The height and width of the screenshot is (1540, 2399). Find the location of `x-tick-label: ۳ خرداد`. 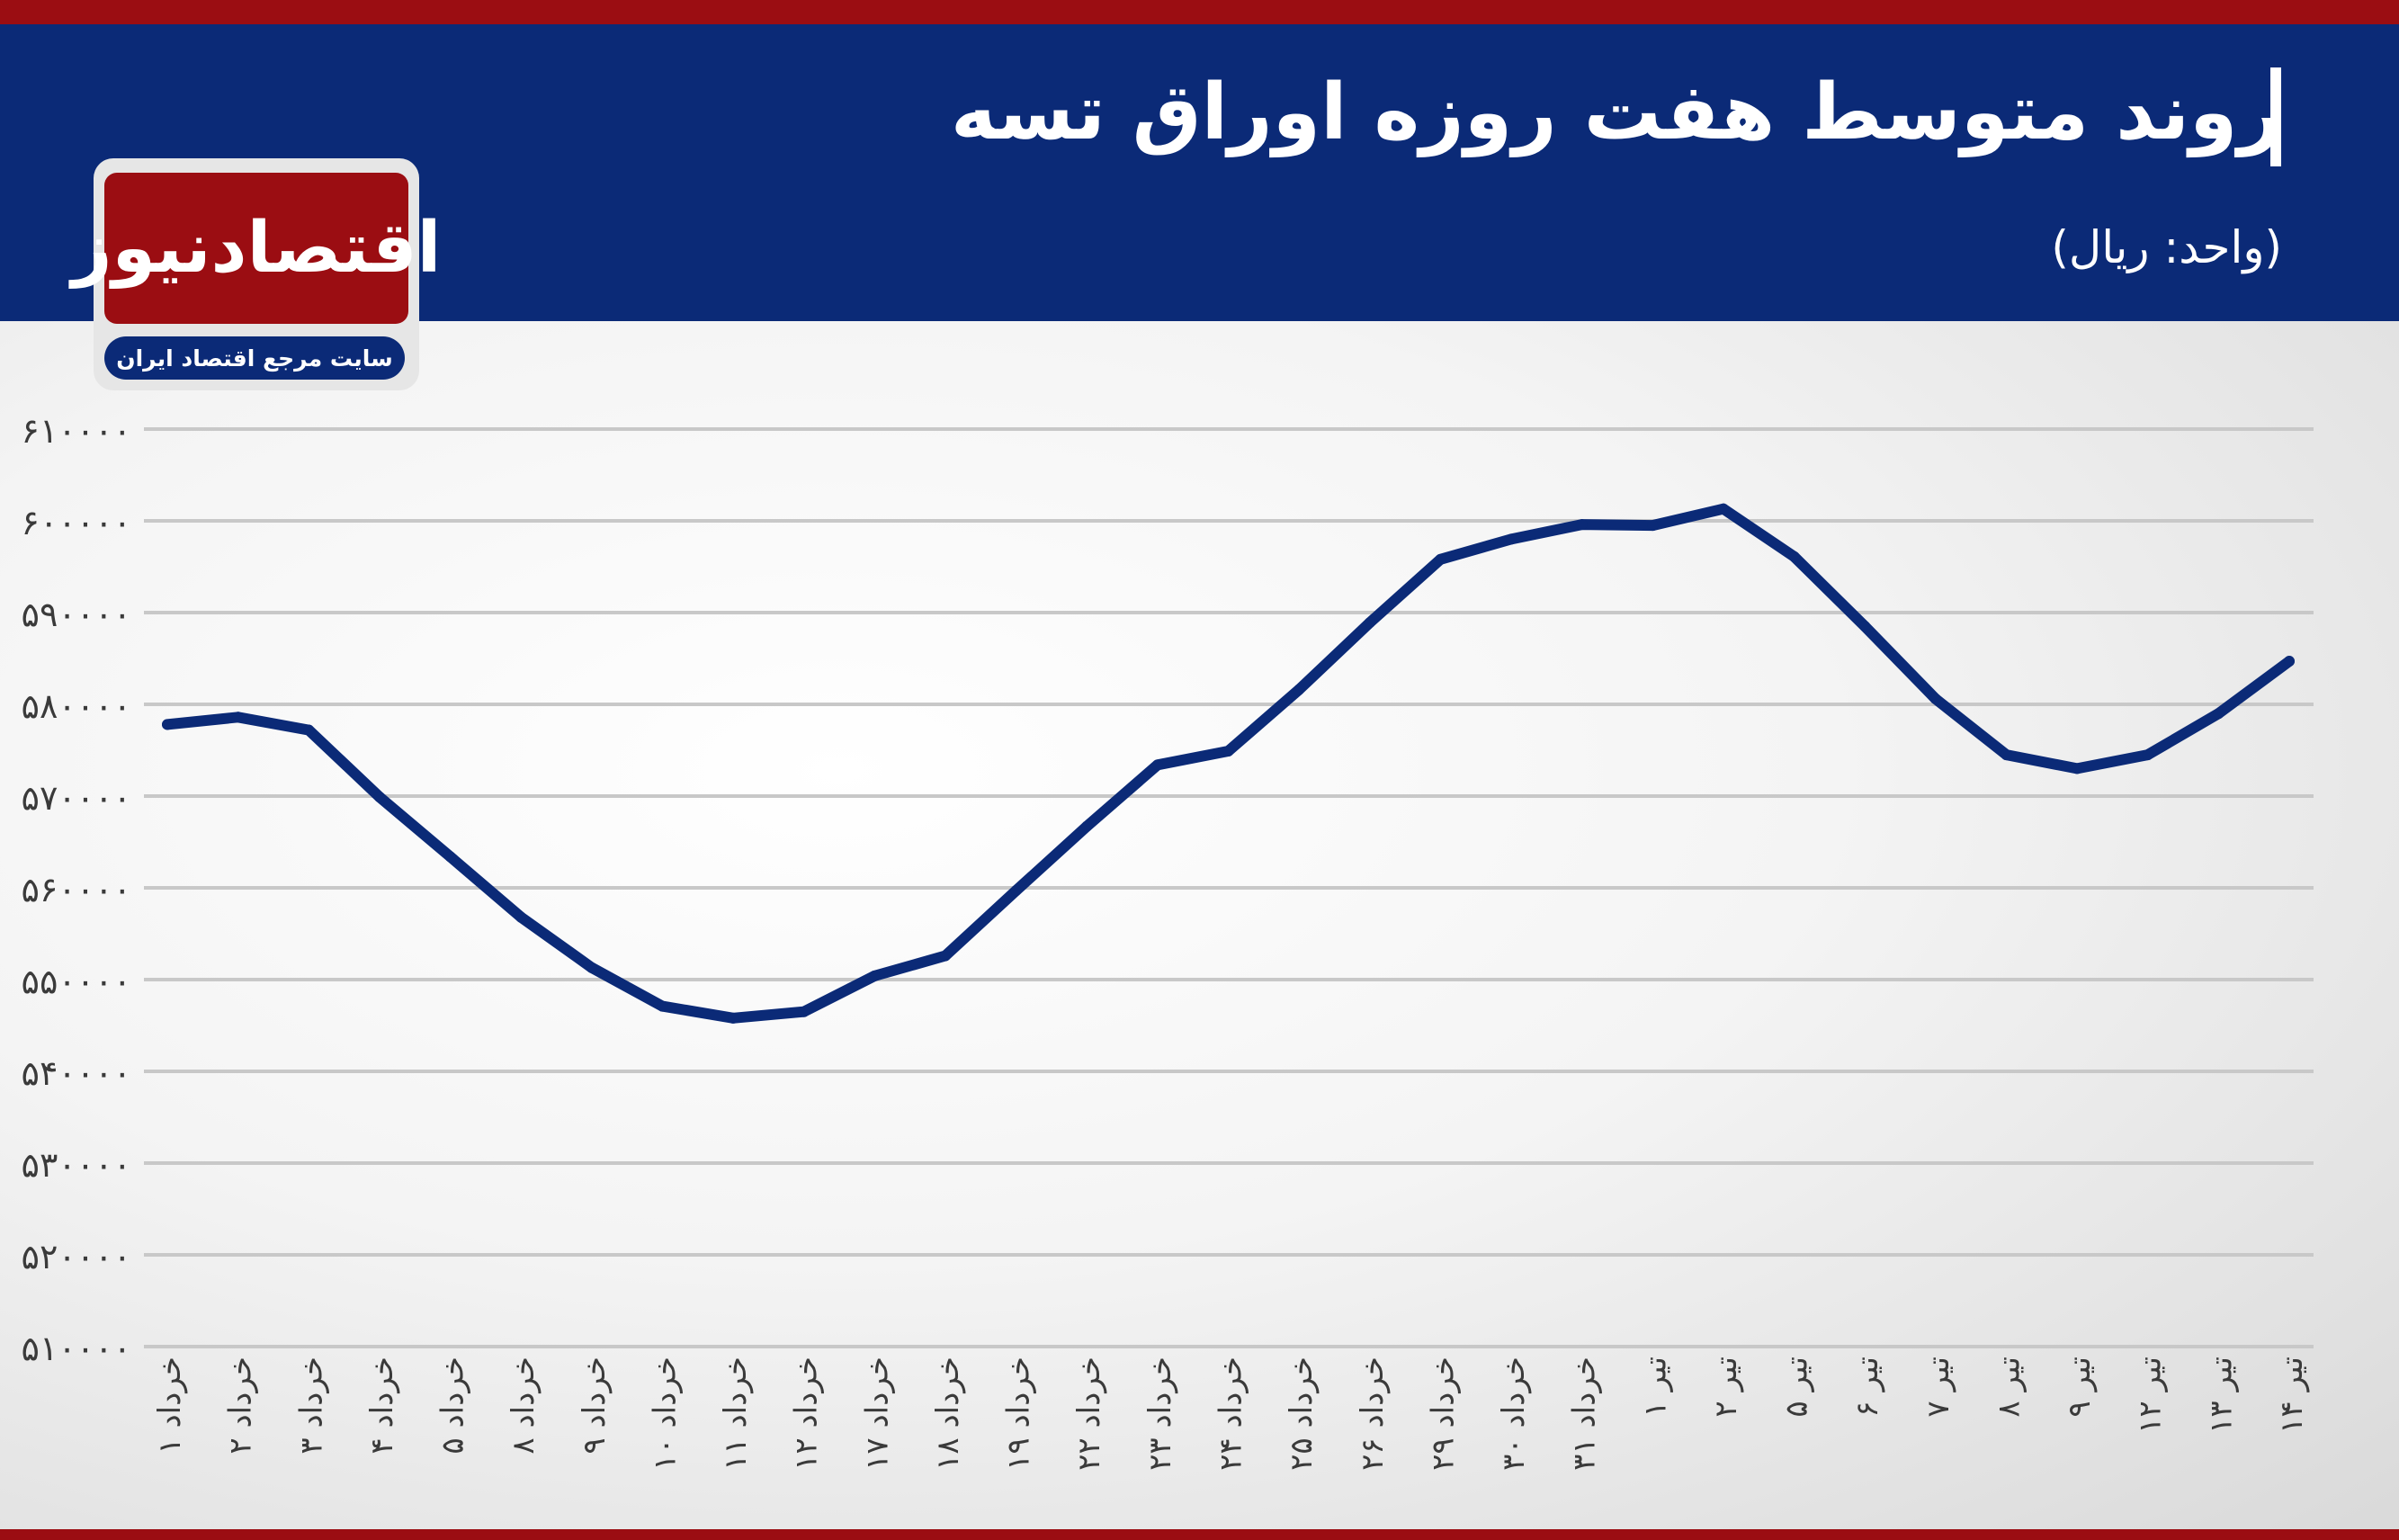

x-tick-label: ۳ خرداد is located at coordinates (311, 1405).